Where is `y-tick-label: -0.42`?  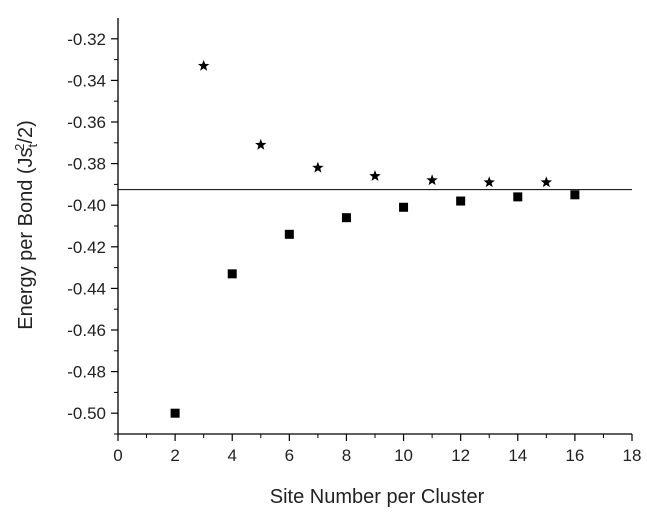
y-tick-label: -0.42 is located at coordinates (86, 247).